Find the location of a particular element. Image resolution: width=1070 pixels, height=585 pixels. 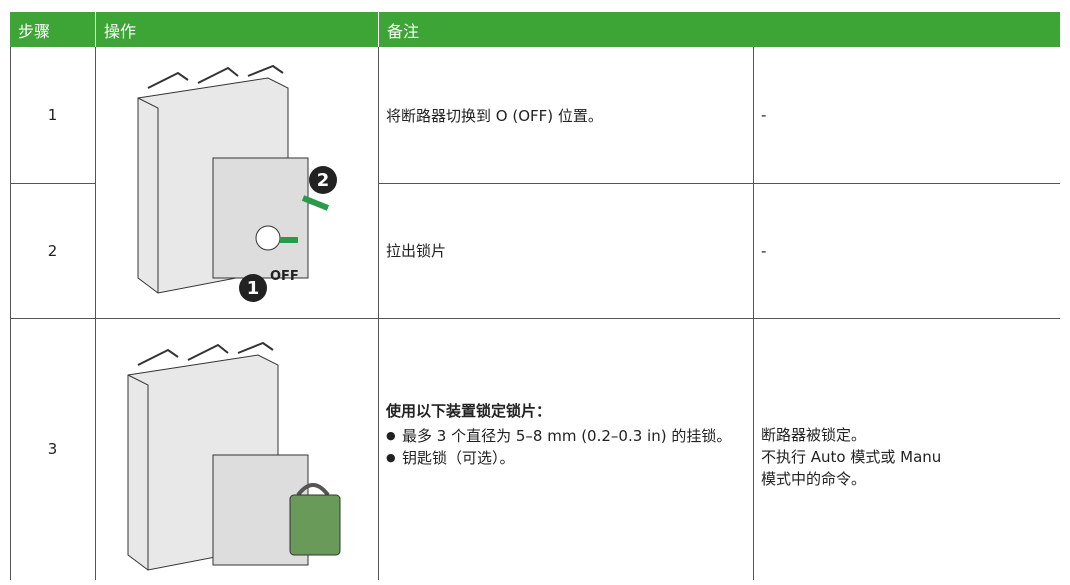

step: 3 is located at coordinates (52, 449).